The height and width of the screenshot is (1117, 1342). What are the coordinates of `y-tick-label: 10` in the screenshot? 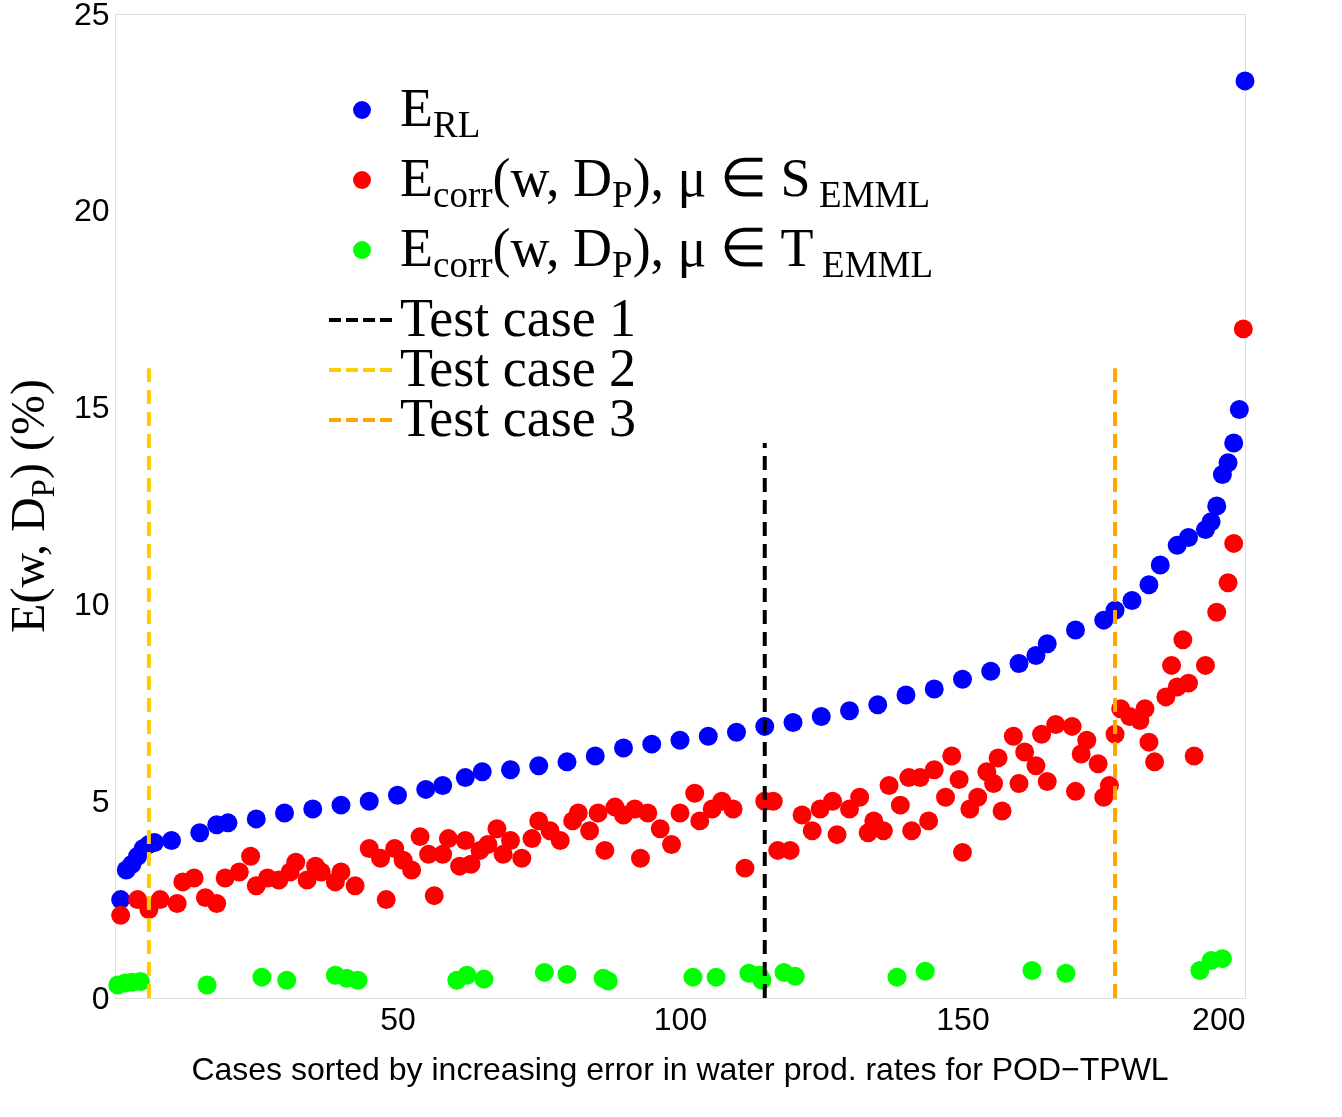 It's located at (91, 603).